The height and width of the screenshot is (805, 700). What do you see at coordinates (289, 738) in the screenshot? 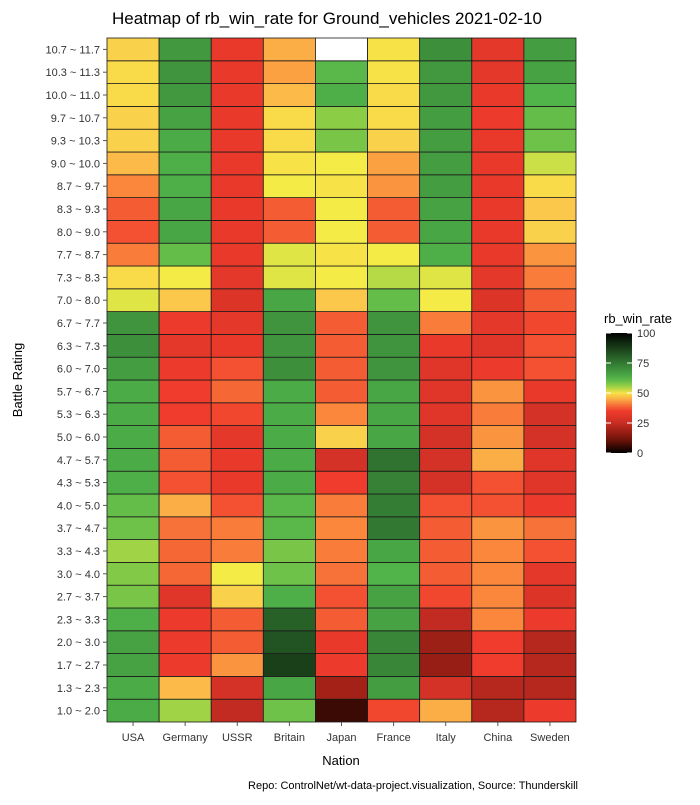
I see `x-tick-label: Britain` at bounding box center [289, 738].